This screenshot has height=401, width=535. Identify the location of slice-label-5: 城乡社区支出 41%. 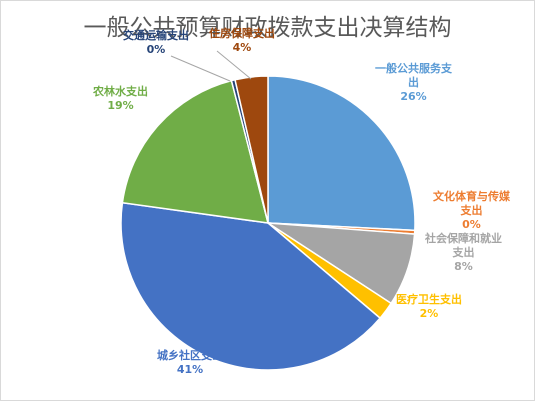
(190, 363).